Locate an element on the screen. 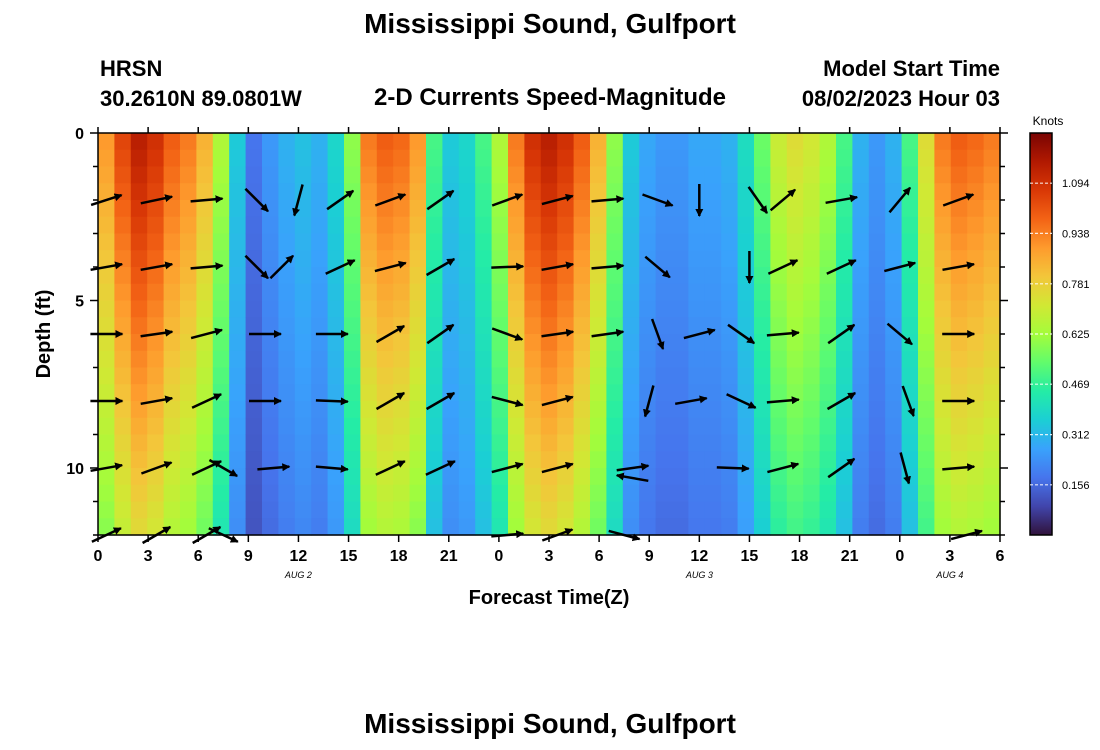  chart-title: Mississippi Sound, Gulfport is located at coordinates (550, 23).